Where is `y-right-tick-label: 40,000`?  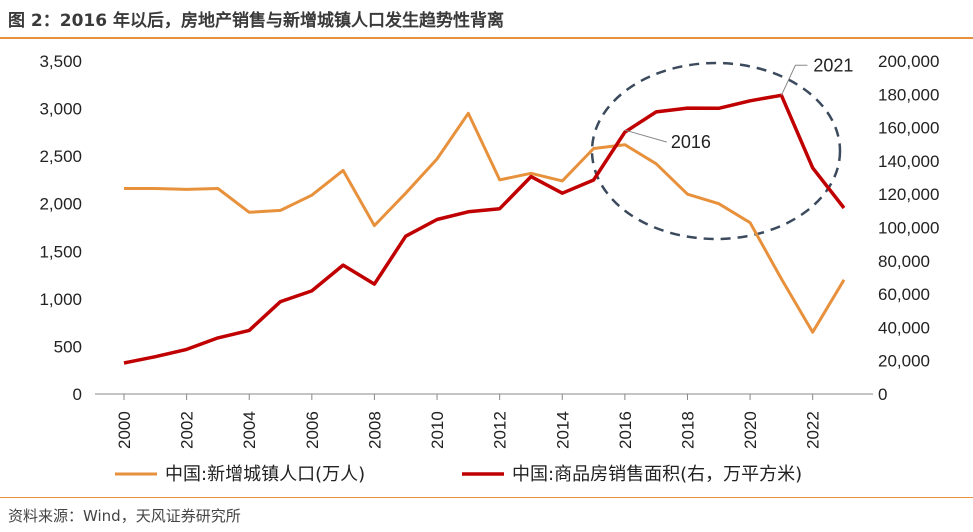 y-right-tick-label: 40,000 is located at coordinates (904, 327).